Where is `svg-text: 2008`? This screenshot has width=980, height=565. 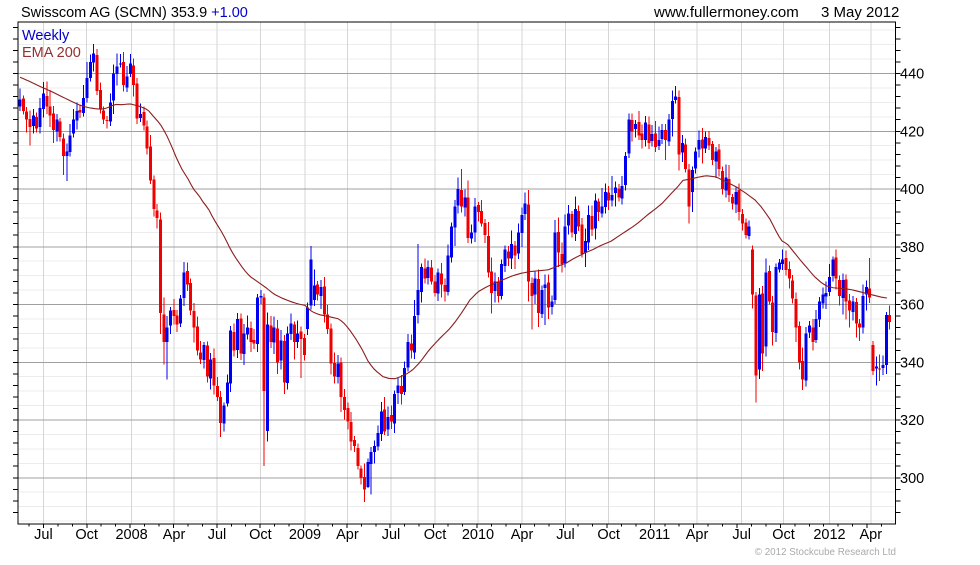
svg-text: 2008 is located at coordinates (131, 535).